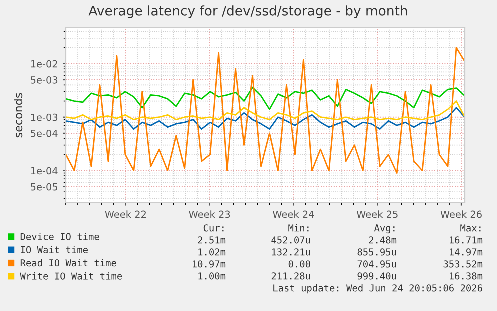 This screenshot has width=497, height=311. Describe the element at coordinates (60, 236) in the screenshot. I see `legend-label: Device IO time` at that location.